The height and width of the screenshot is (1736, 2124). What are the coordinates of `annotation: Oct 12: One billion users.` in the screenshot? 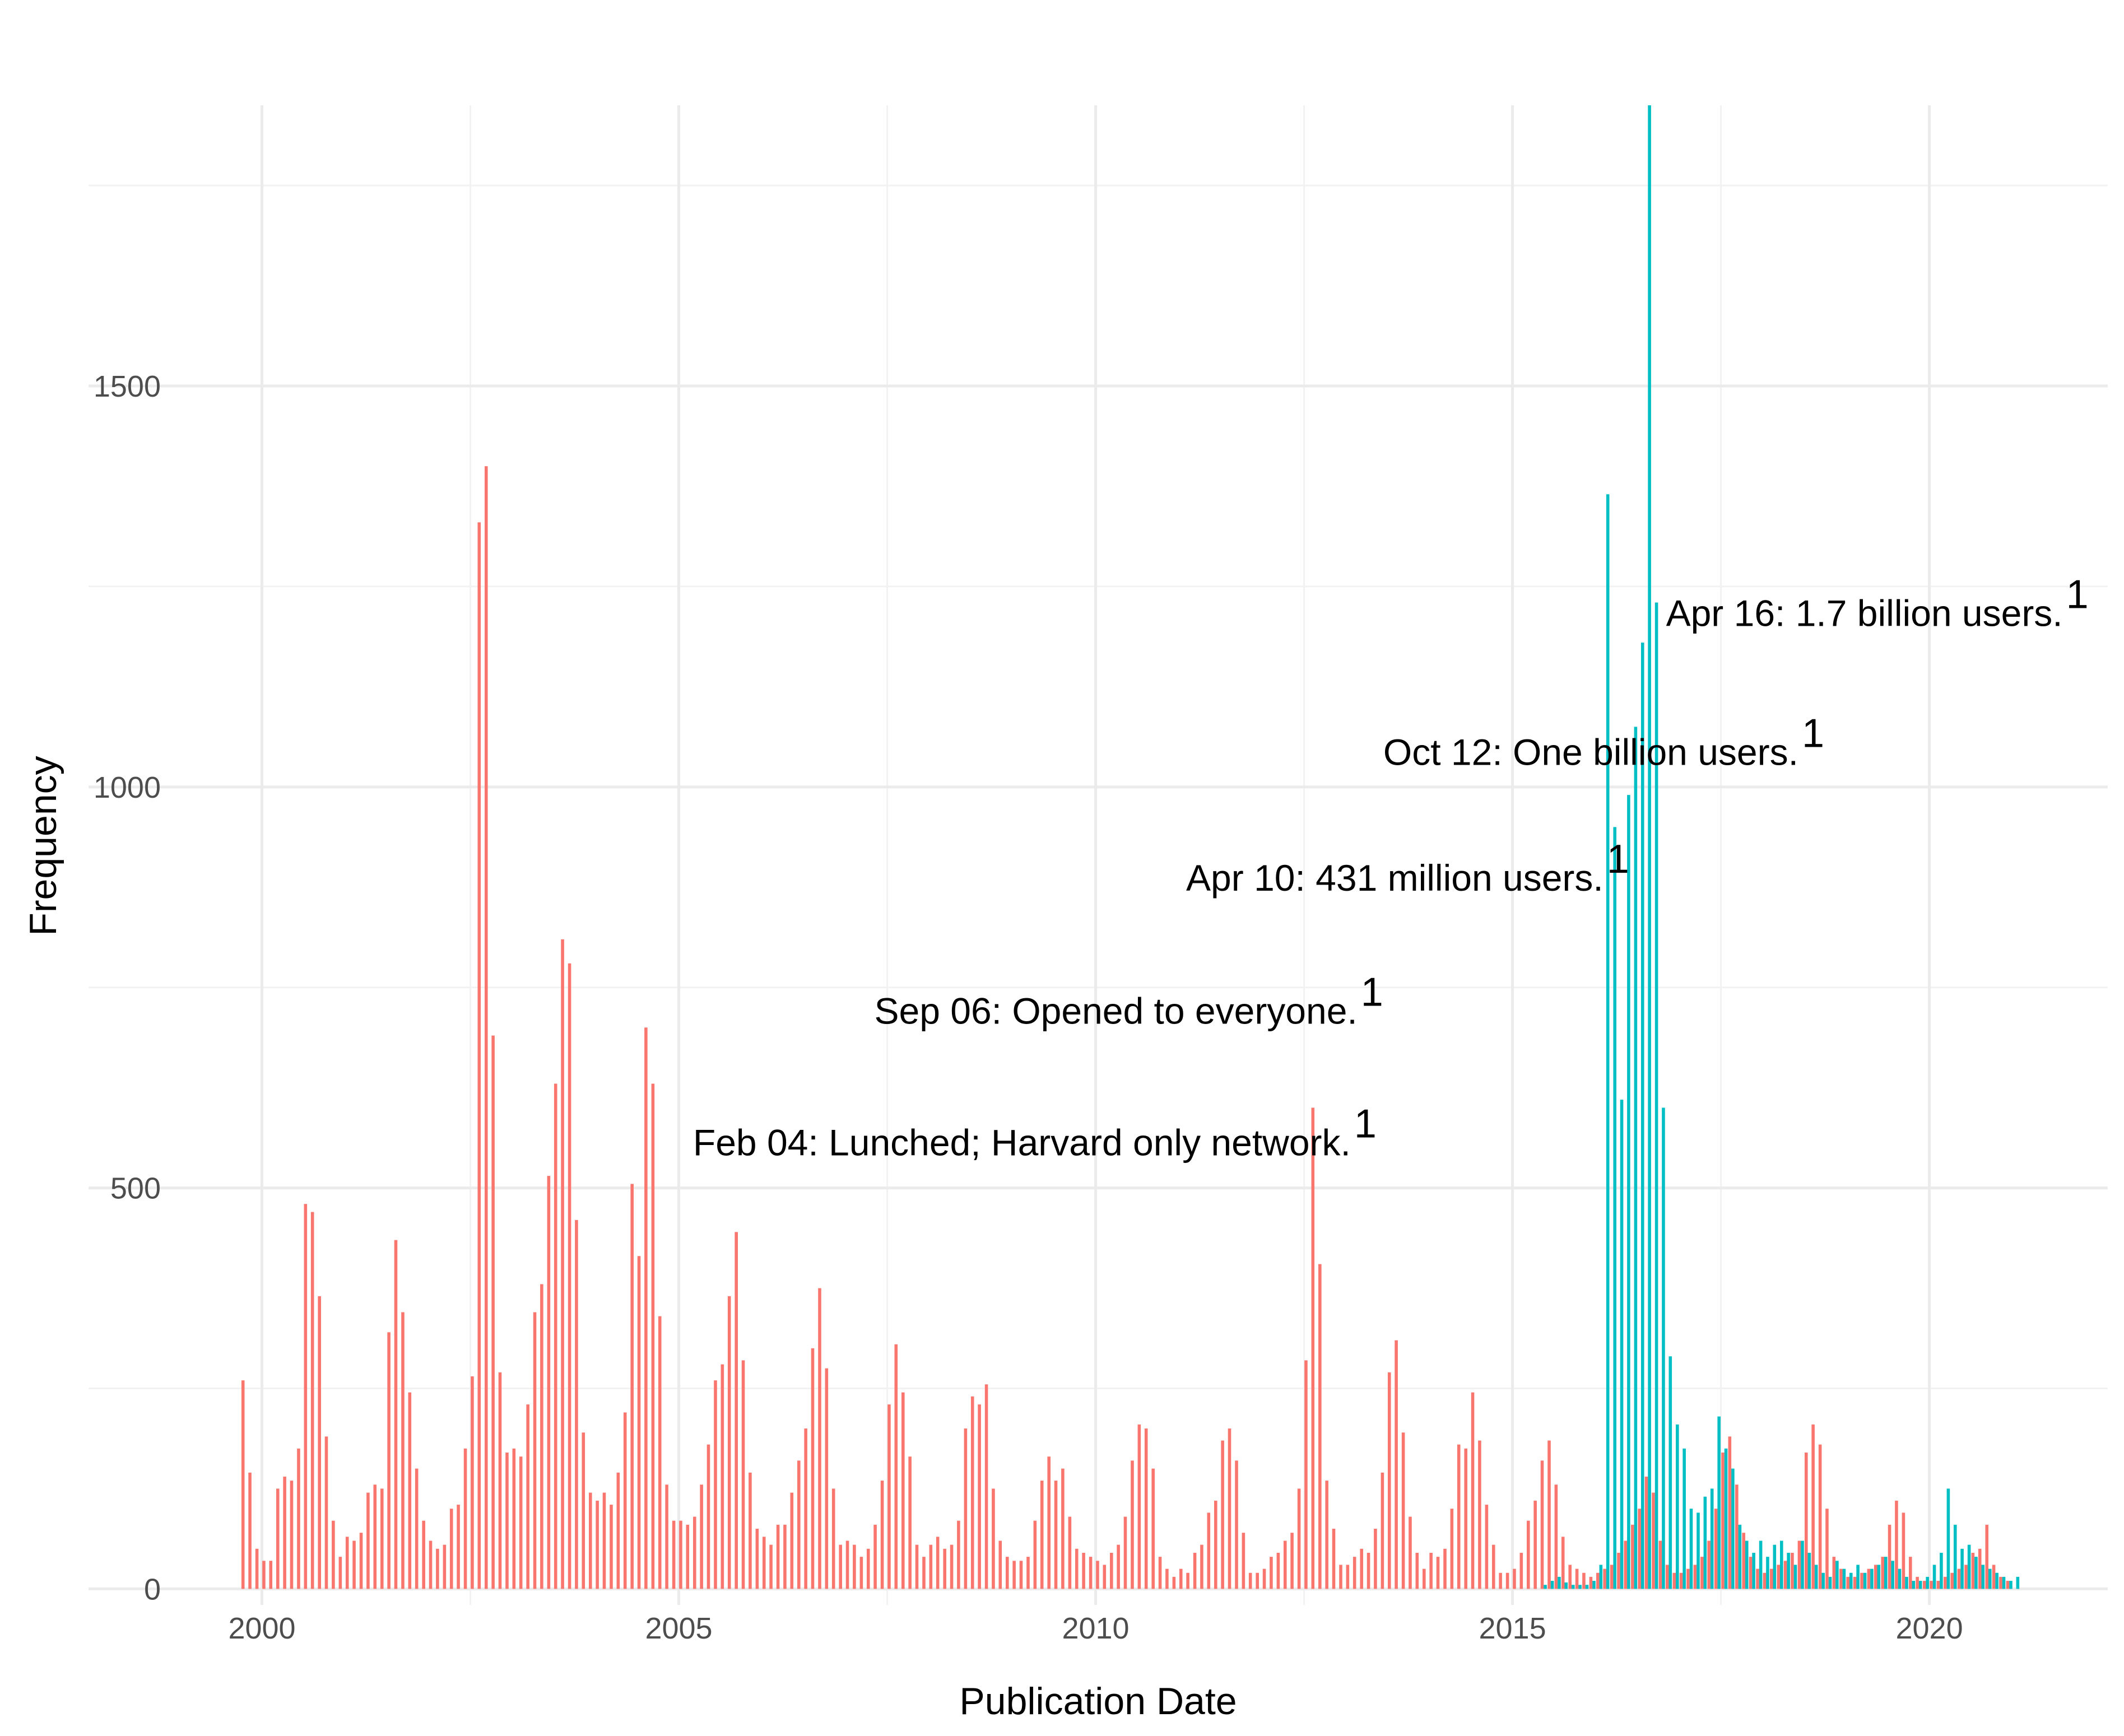 It's located at (1590, 751).